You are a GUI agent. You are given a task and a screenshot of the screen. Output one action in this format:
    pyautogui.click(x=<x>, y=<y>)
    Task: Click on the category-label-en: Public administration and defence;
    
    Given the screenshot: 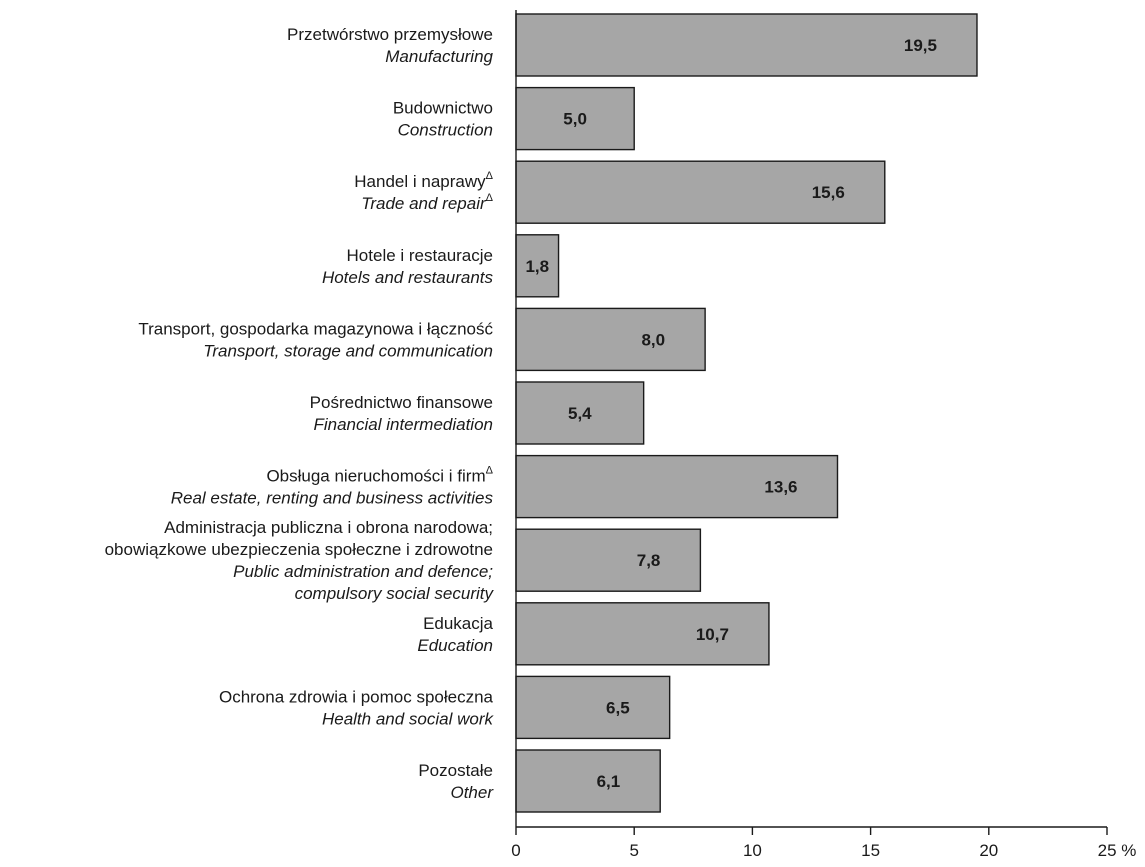 What is the action you would take?
    pyautogui.click(x=363, y=571)
    